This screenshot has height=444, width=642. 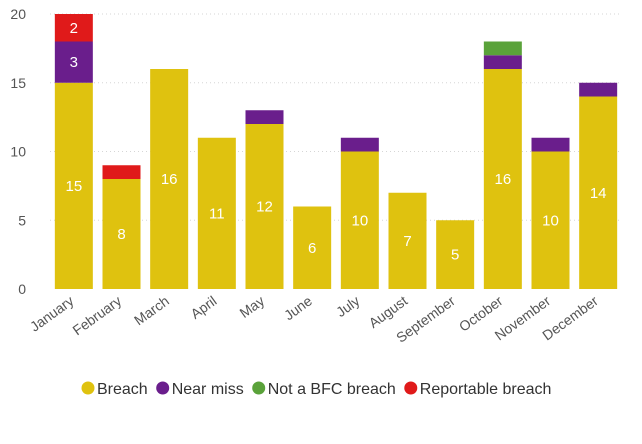 I want to click on legend-label: Not a BFC breach, so click(x=332, y=389).